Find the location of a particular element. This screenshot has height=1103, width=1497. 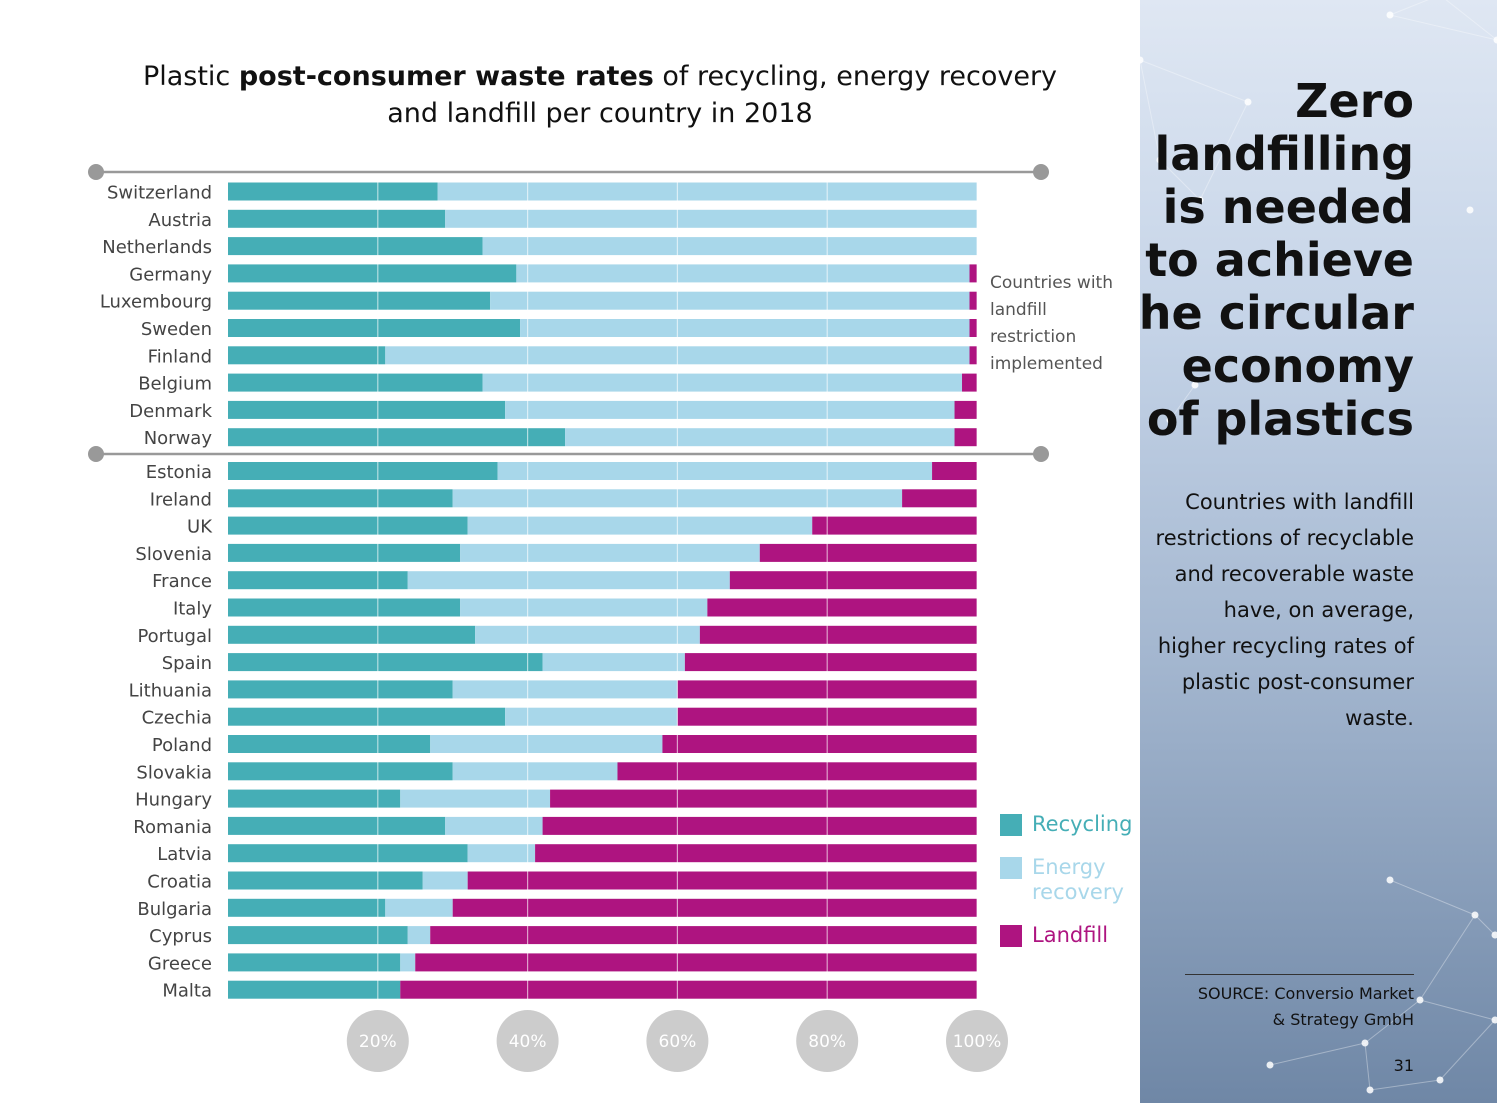

chart-legend: Recycling Energy recovery Landfill is located at coordinates (1070, 889).